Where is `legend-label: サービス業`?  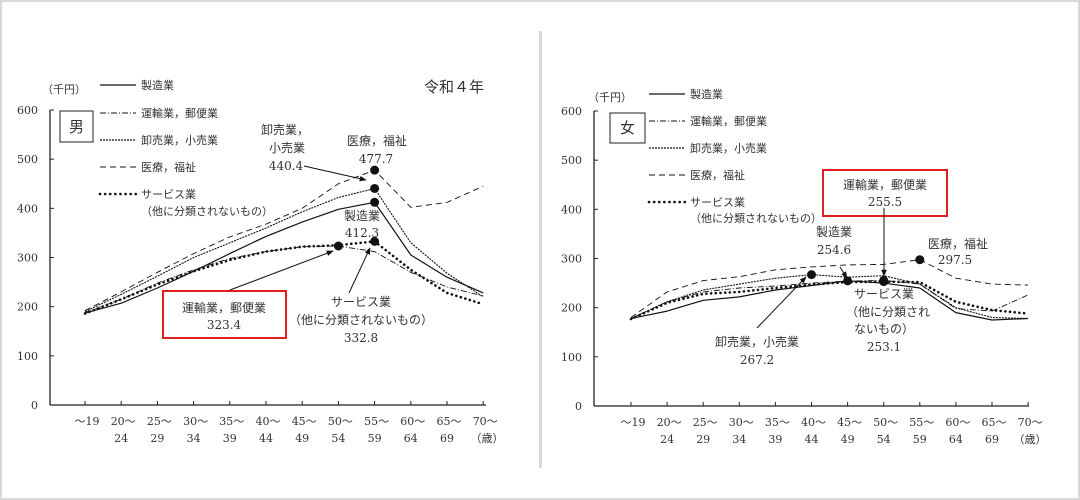
legend-label: サービス業 is located at coordinates (168, 194).